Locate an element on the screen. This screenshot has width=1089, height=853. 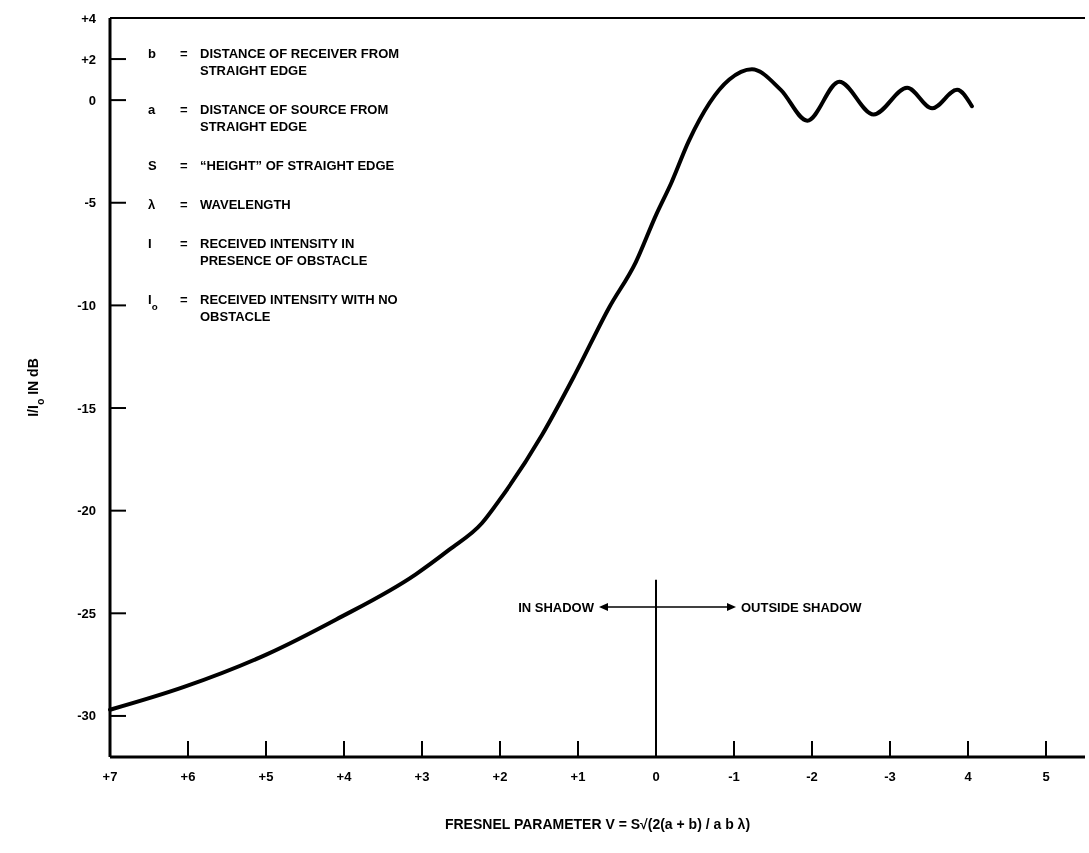
annotation: OUTSIDE SHADOW is located at coordinates (802, 607).